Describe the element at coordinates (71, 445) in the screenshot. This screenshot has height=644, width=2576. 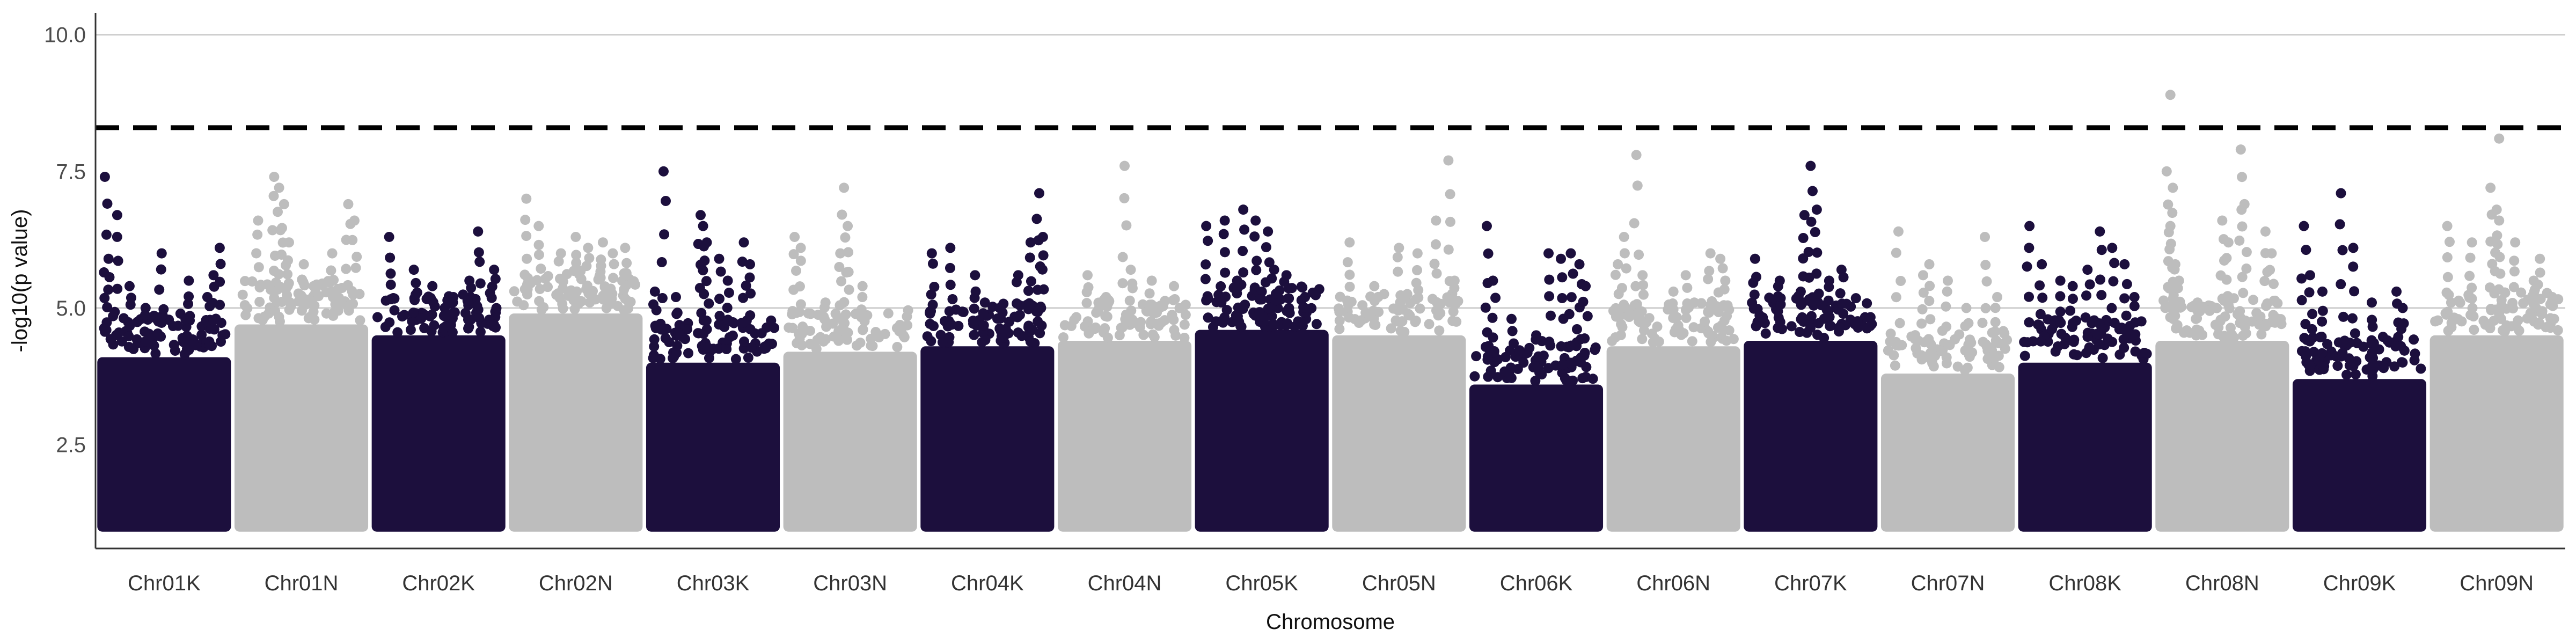
I see `y-tick-label: 2.5` at that location.